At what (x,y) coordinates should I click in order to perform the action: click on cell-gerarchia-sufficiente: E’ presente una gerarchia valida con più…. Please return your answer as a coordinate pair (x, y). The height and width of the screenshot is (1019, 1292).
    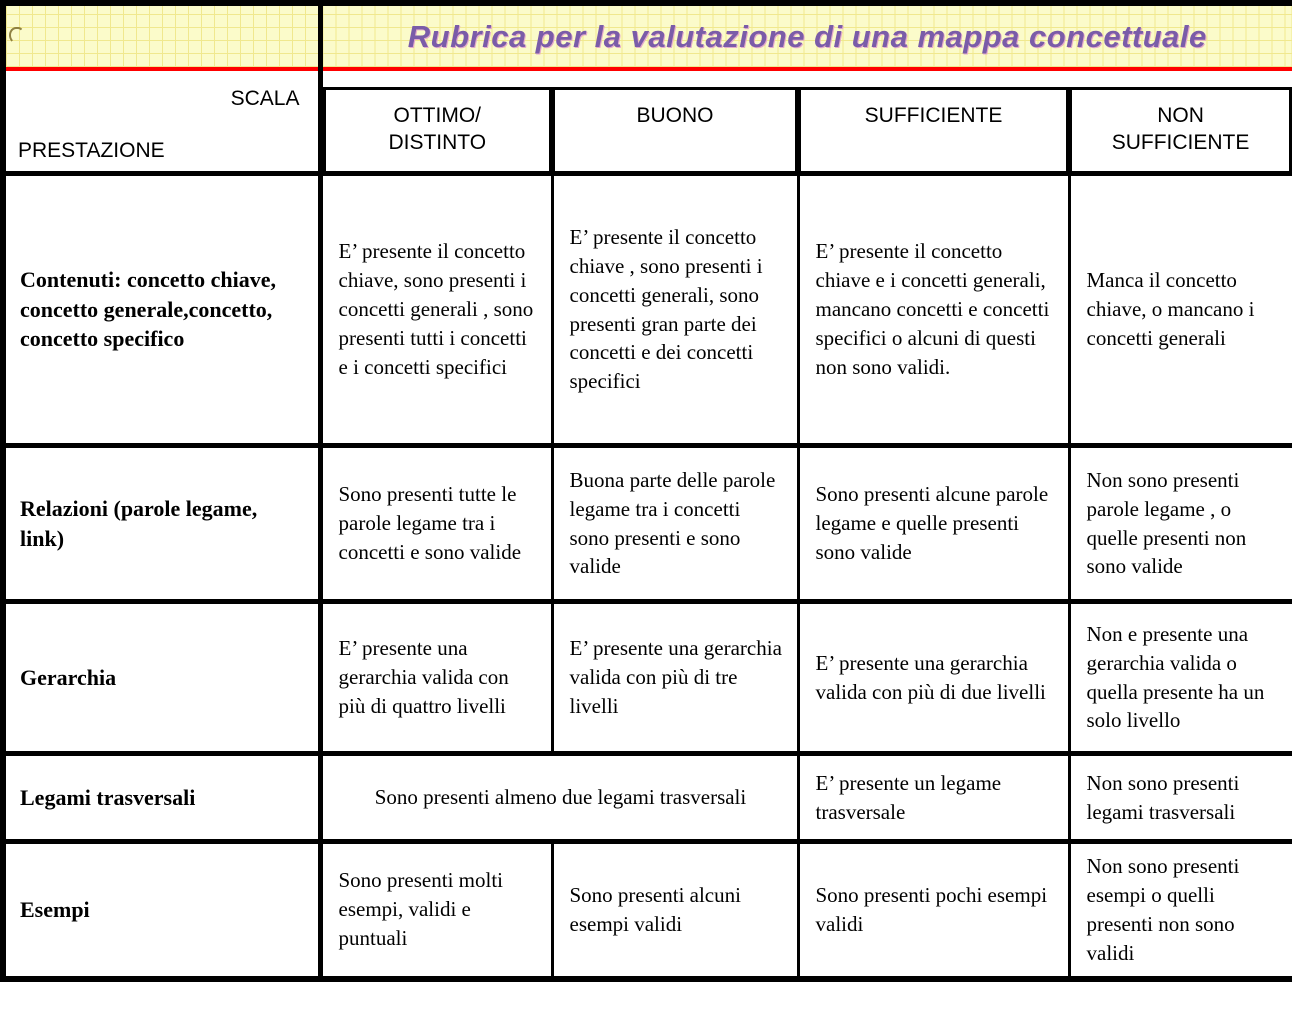
    Looking at the image, I should click on (933, 677).